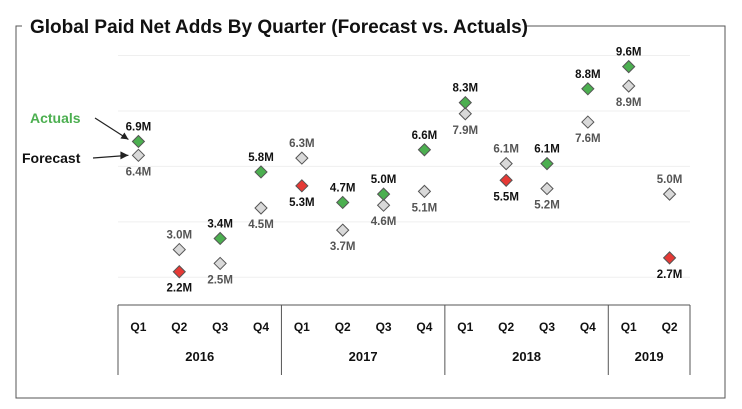  I want to click on forecast-data-label: 7.9M, so click(465, 131).